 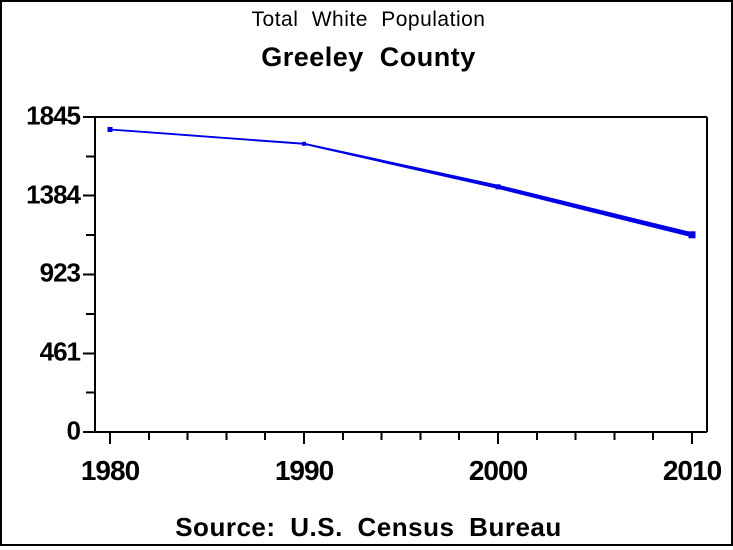 What do you see at coordinates (368, 19) in the screenshot?
I see `chart-title: Total White Population` at bounding box center [368, 19].